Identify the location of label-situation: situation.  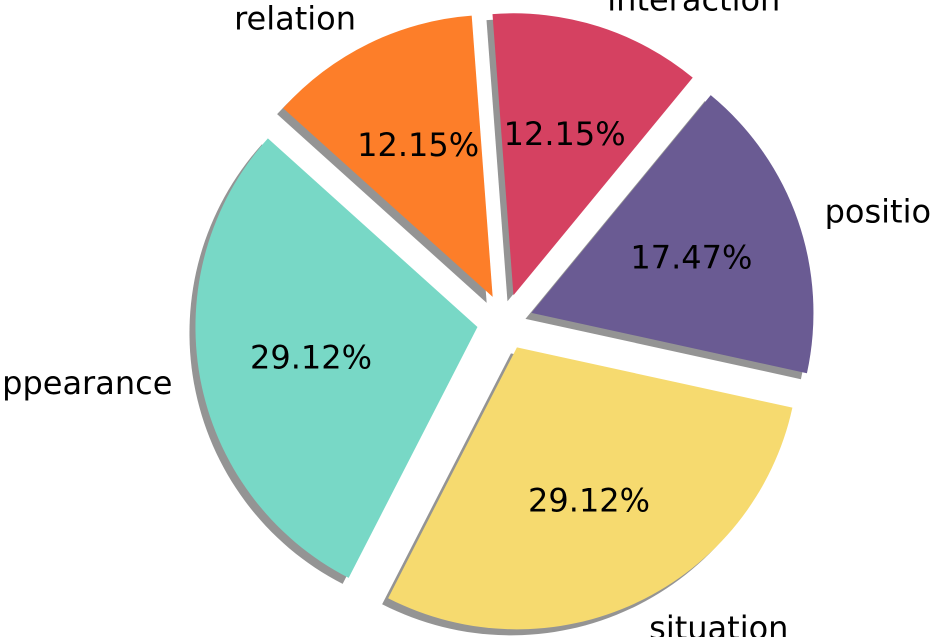
(718, 623).